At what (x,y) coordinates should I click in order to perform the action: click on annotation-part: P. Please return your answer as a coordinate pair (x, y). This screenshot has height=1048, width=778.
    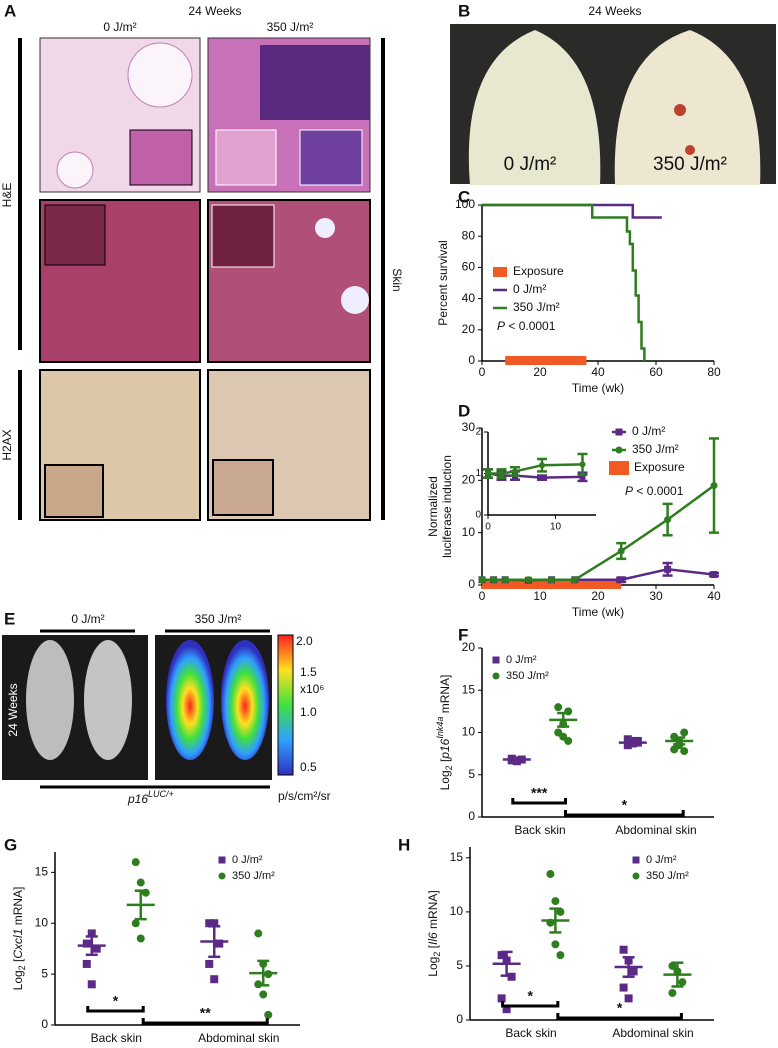
    Looking at the image, I should click on (501, 326).